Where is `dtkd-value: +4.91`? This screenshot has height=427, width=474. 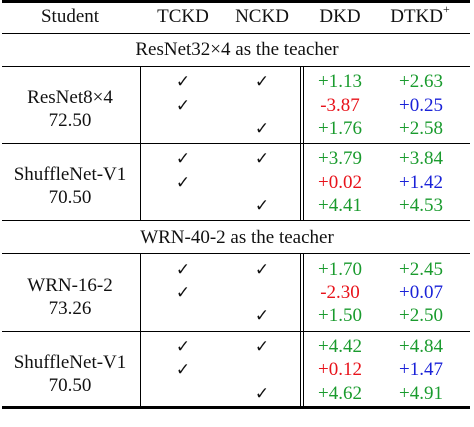
dtkd-value: +4.91 is located at coordinates (421, 393).